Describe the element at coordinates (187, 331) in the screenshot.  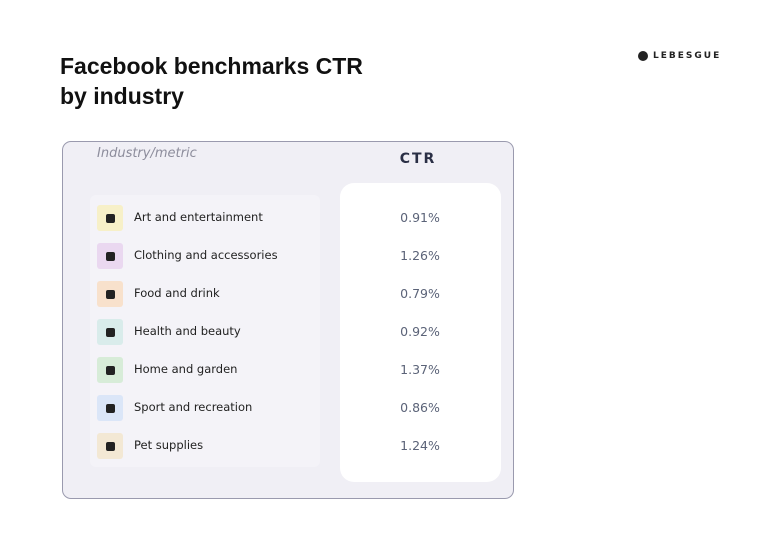
I see `industry-name: Health and beauty` at that location.